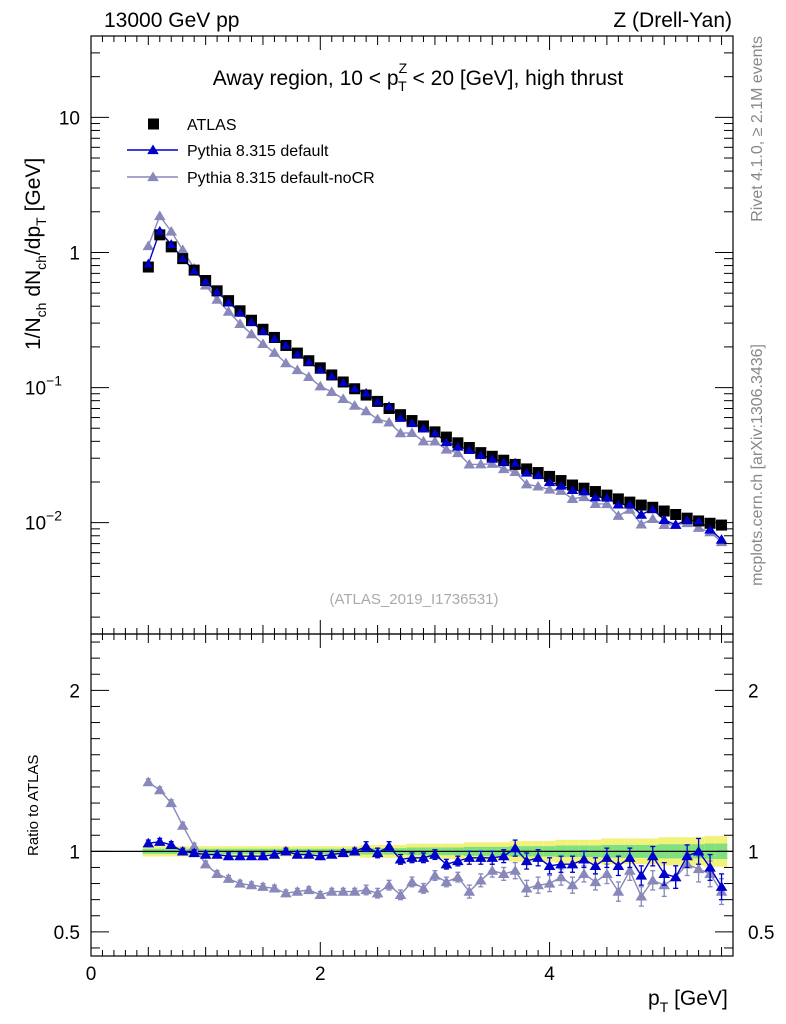 The image size is (786, 1024). Describe the element at coordinates (74, 253) in the screenshot. I see `y-tick-label: 1` at that location.